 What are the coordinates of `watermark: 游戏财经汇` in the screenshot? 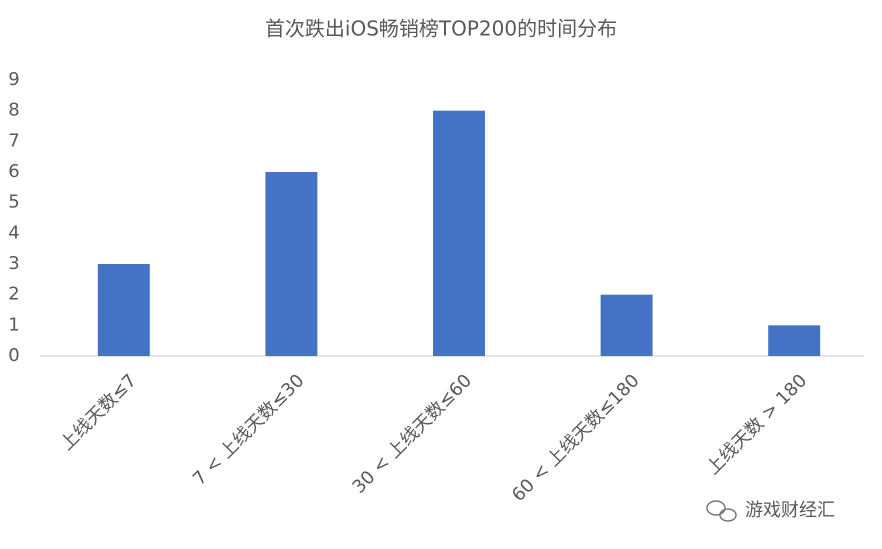 It's located at (790, 510).